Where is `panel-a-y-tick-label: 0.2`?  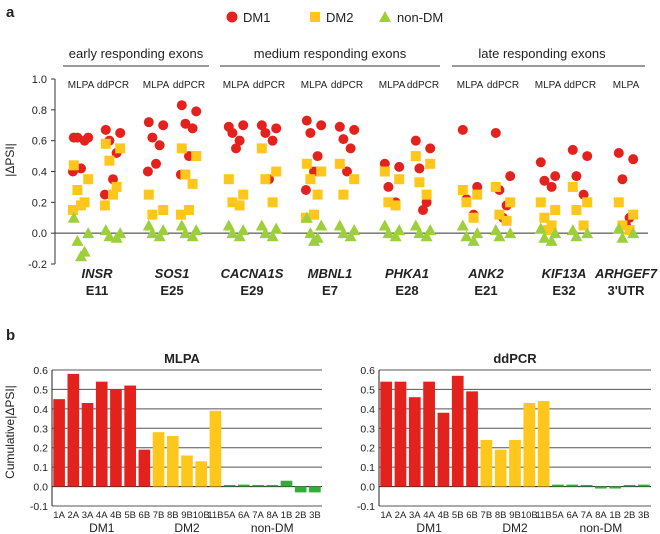
panel-a-y-tick-label: 0.2 is located at coordinates (39, 203).